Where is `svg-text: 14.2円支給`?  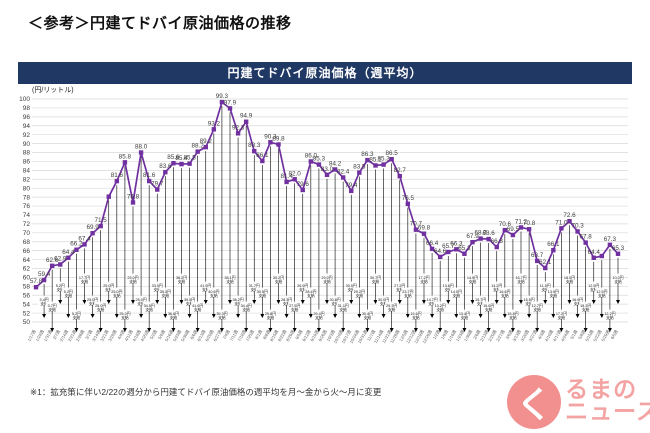 svg-text: 14.2円支給 is located at coordinates (496, 288).